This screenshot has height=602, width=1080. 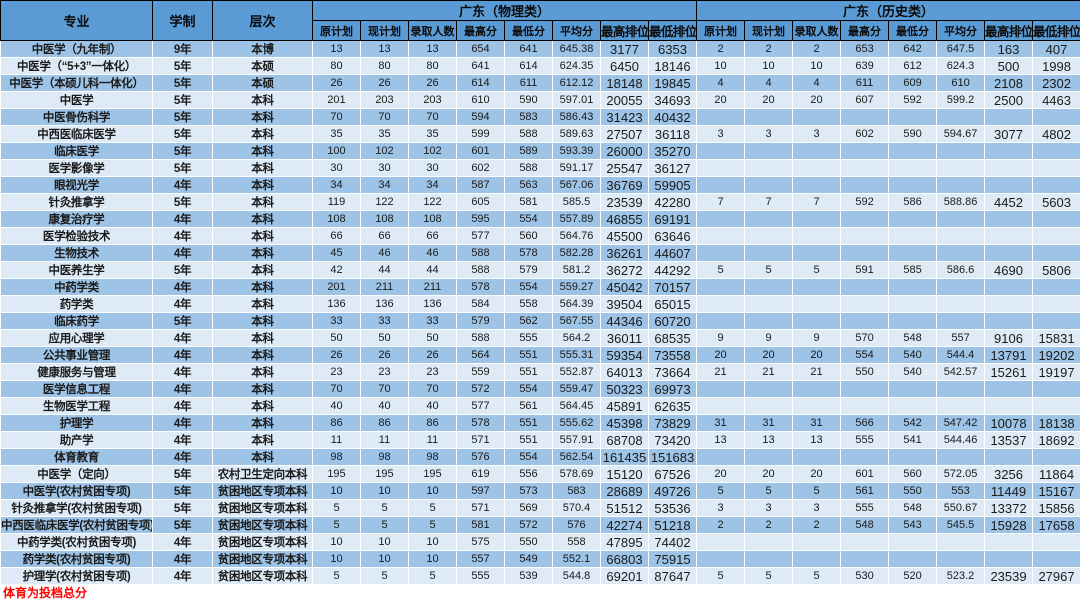 What do you see at coordinates (961, 100) in the screenshot?
I see `history-metric-cell: 599.2` at bounding box center [961, 100].